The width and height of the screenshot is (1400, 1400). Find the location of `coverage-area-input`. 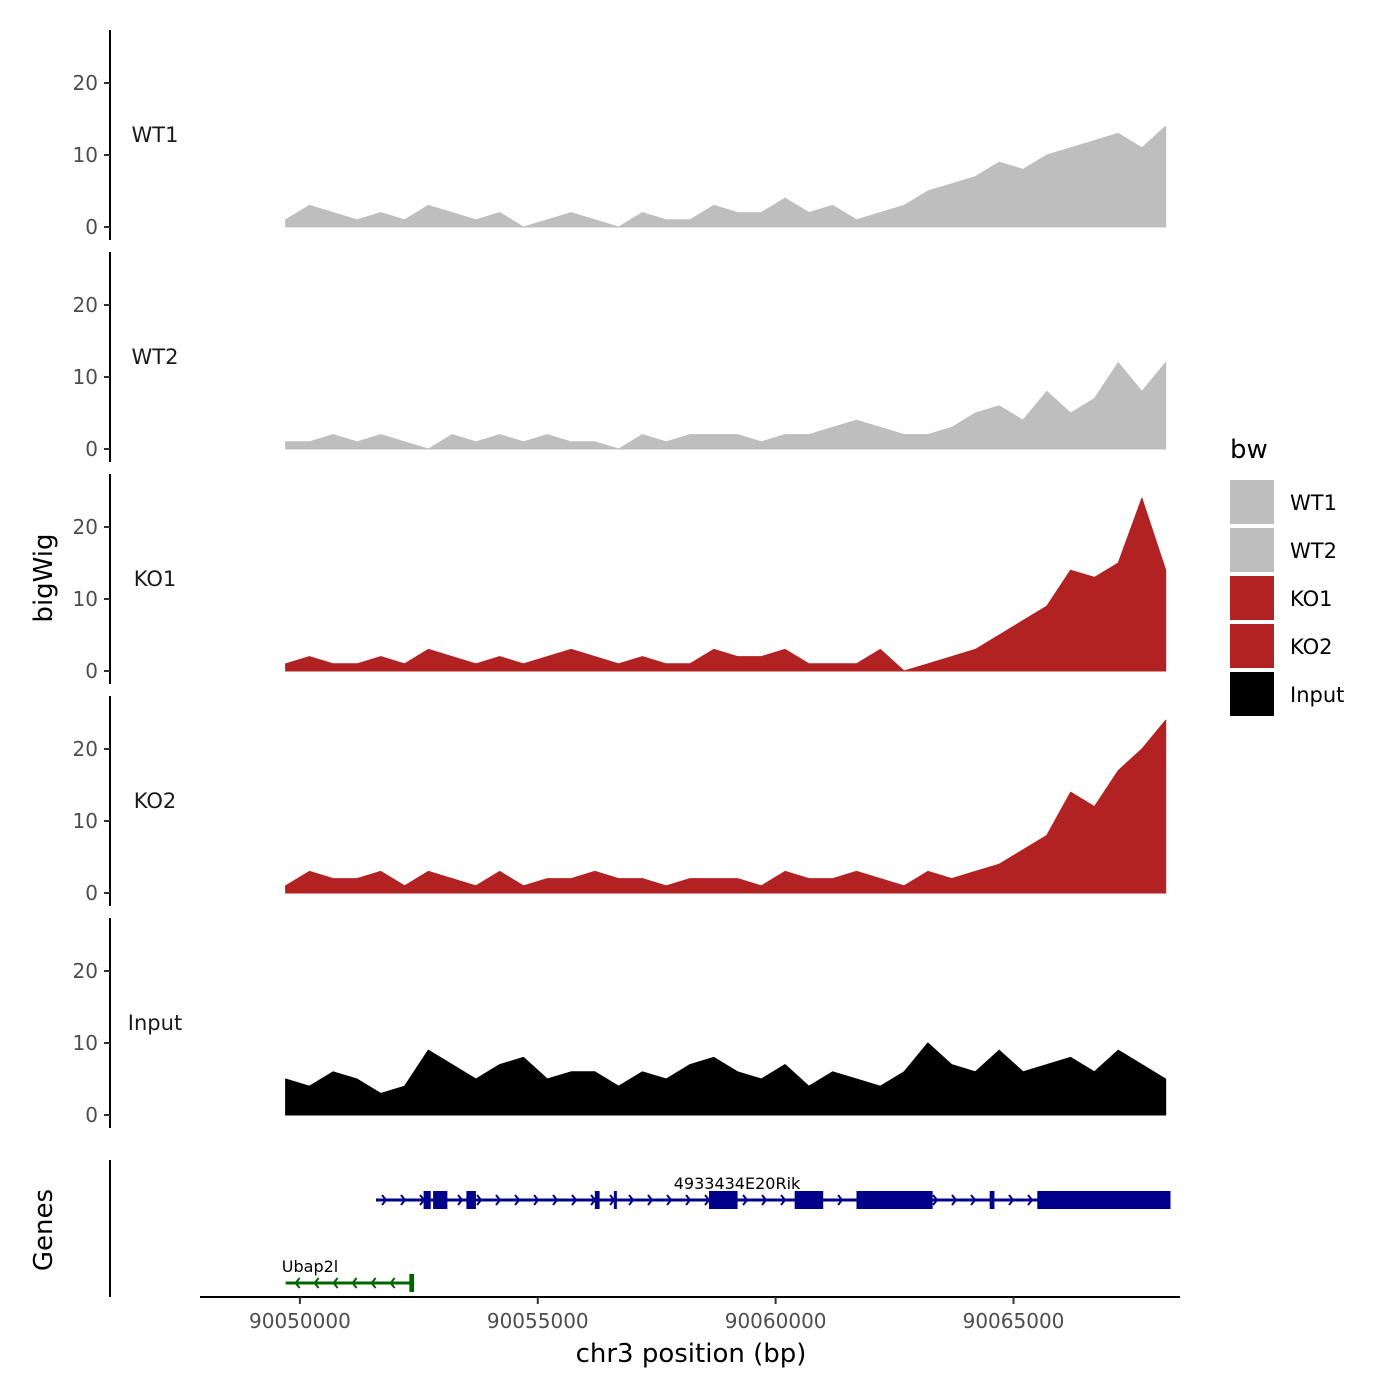

coverage-area-input is located at coordinates (726, 1079).